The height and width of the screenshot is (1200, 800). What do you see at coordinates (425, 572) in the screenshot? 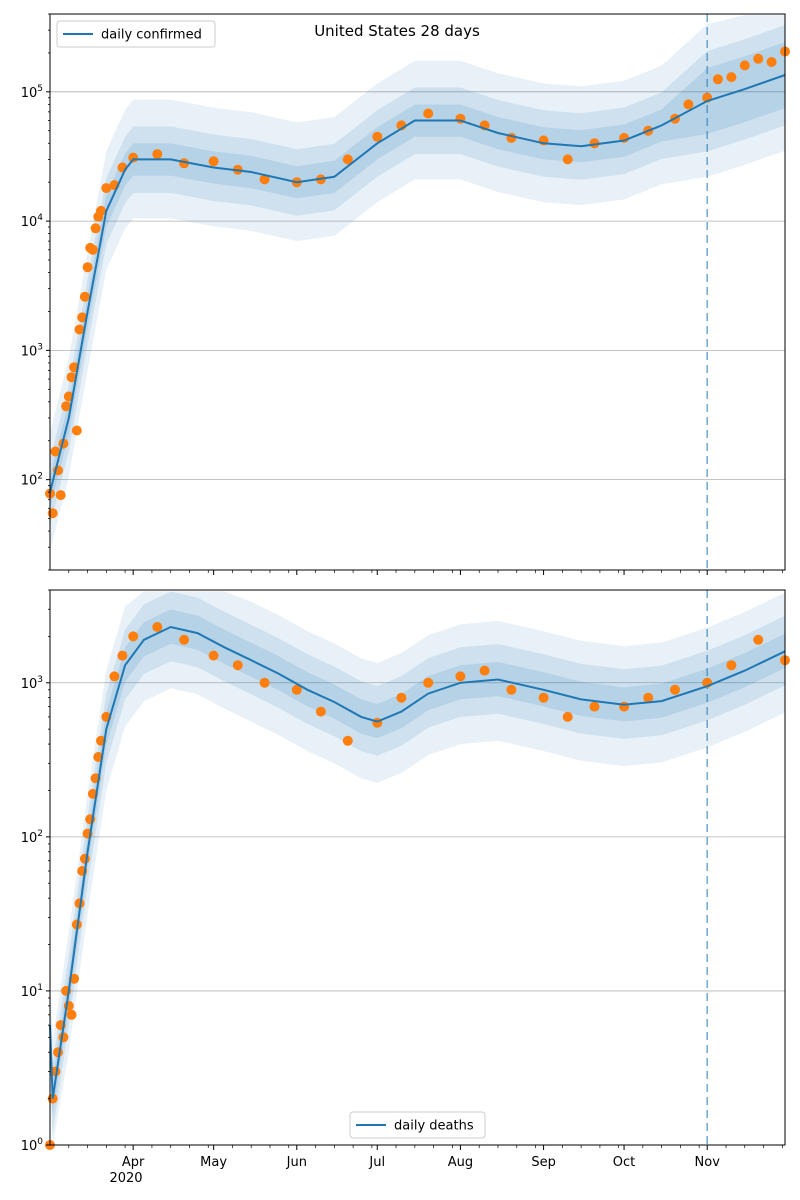
I see `confirmed-x-ticks` at bounding box center [425, 572].